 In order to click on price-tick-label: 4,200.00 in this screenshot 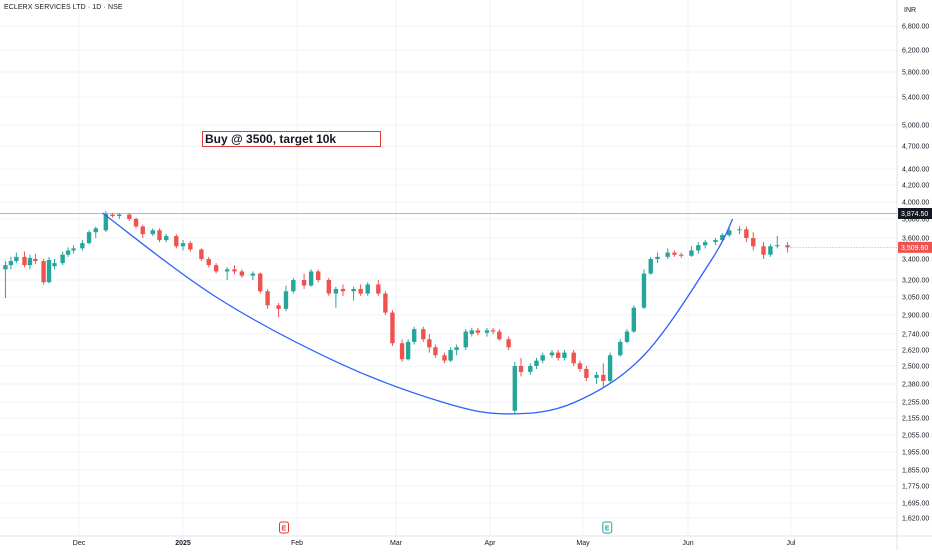, I will do `click(915, 186)`.